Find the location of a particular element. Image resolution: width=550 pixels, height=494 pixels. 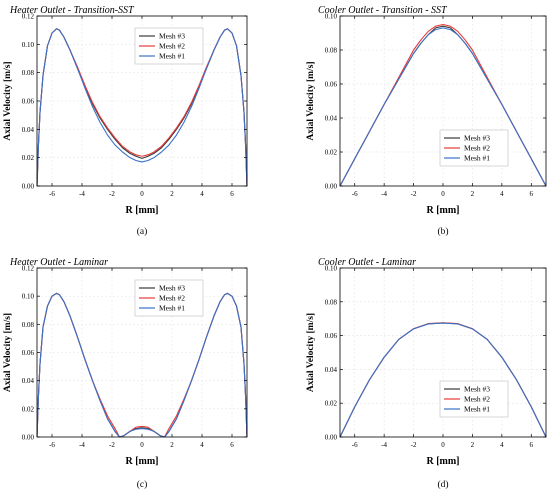

chart-title: Cooler Outlet - Transition - SST is located at coordinates (383, 10).